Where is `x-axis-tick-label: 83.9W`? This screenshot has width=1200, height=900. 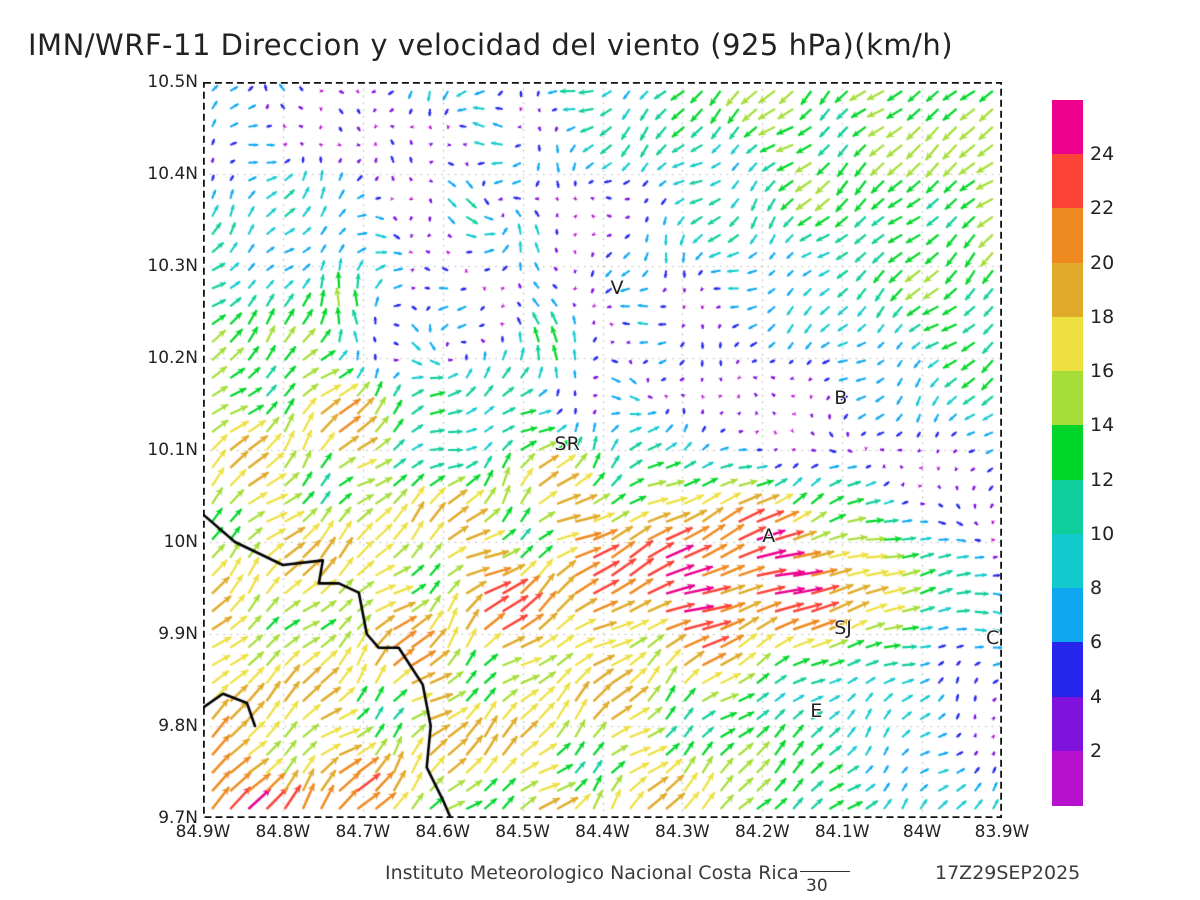
x-axis-tick-label: 83.9W is located at coordinates (1002, 832).